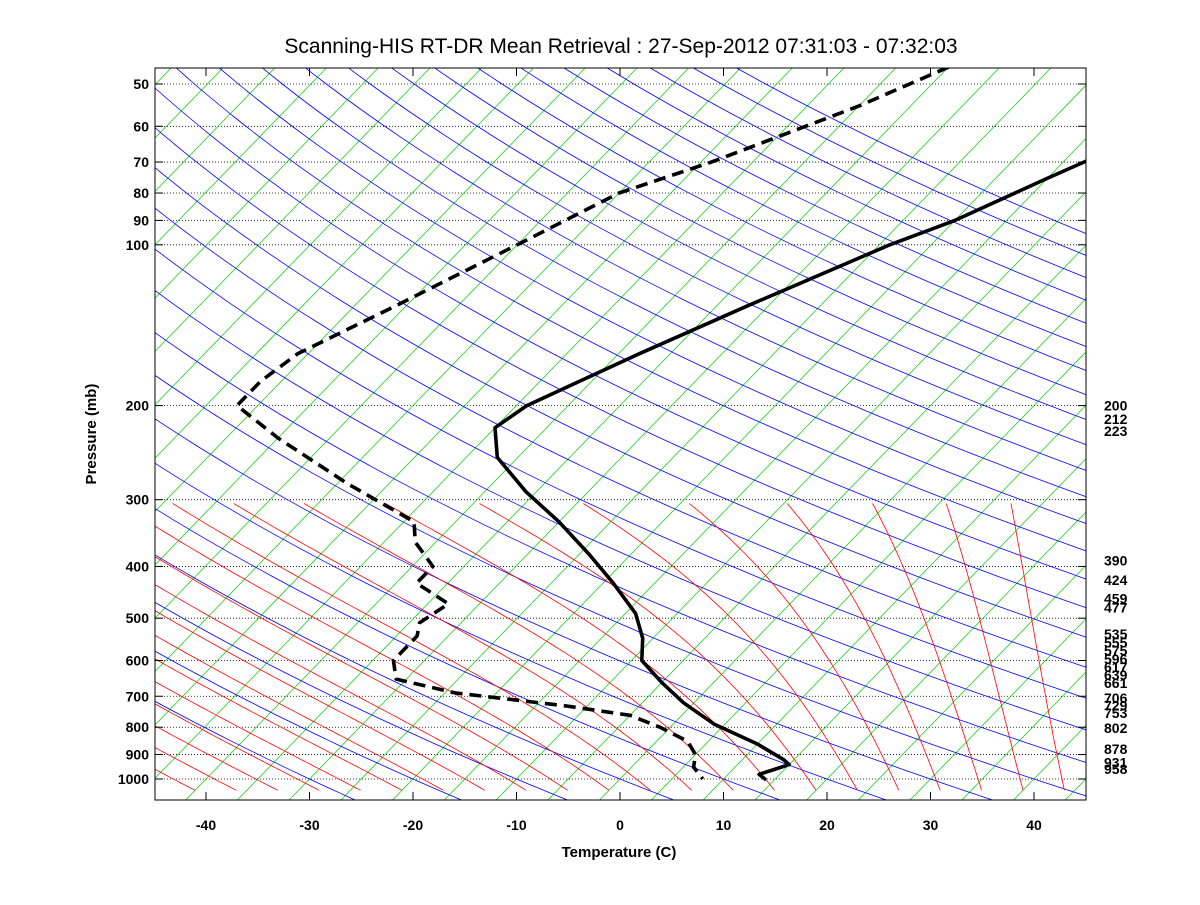 This screenshot has width=1200, height=905. What do you see at coordinates (138, 500) in the screenshot?
I see `y-tick-label: 300` at bounding box center [138, 500].